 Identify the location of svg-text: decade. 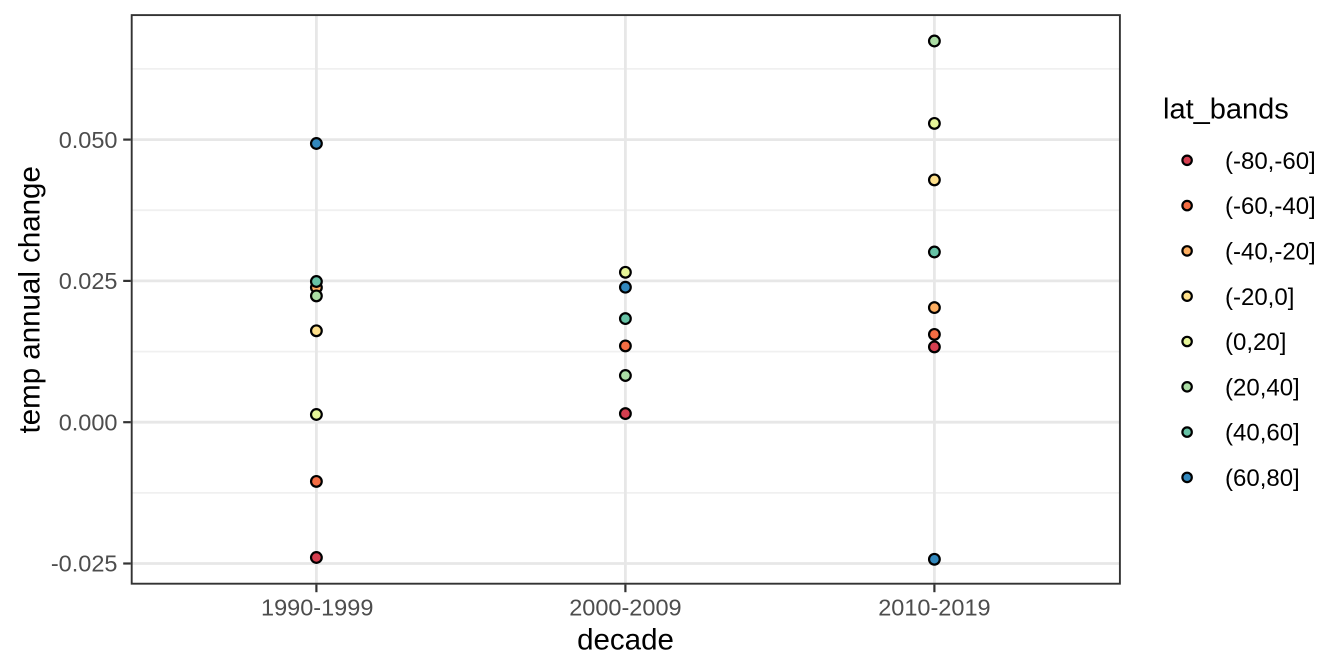
(625, 640).